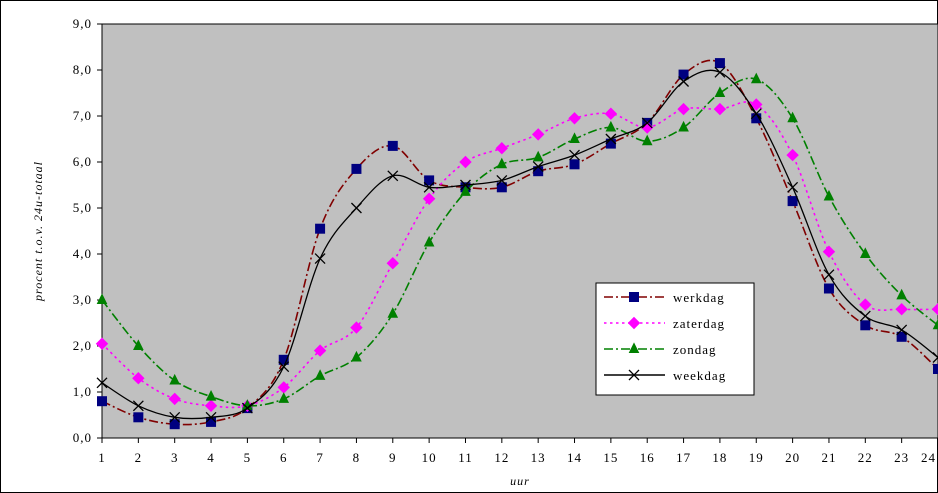 Image resolution: width=938 pixels, height=493 pixels. Describe the element at coordinates (82, 69) in the screenshot. I see `y-tick-label: 8,0` at that location.